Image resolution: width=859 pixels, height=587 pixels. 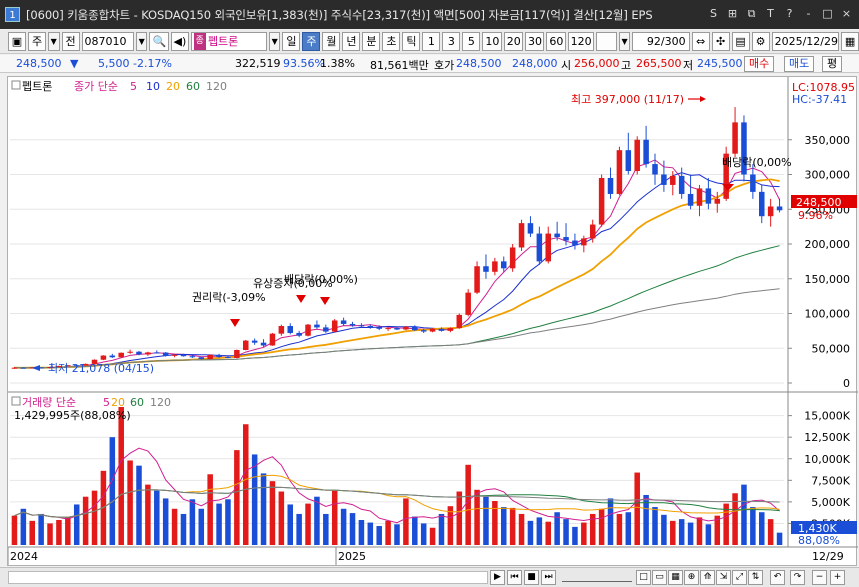 I want to click on layout-dual-icon: ▭, so click(x=659, y=577).